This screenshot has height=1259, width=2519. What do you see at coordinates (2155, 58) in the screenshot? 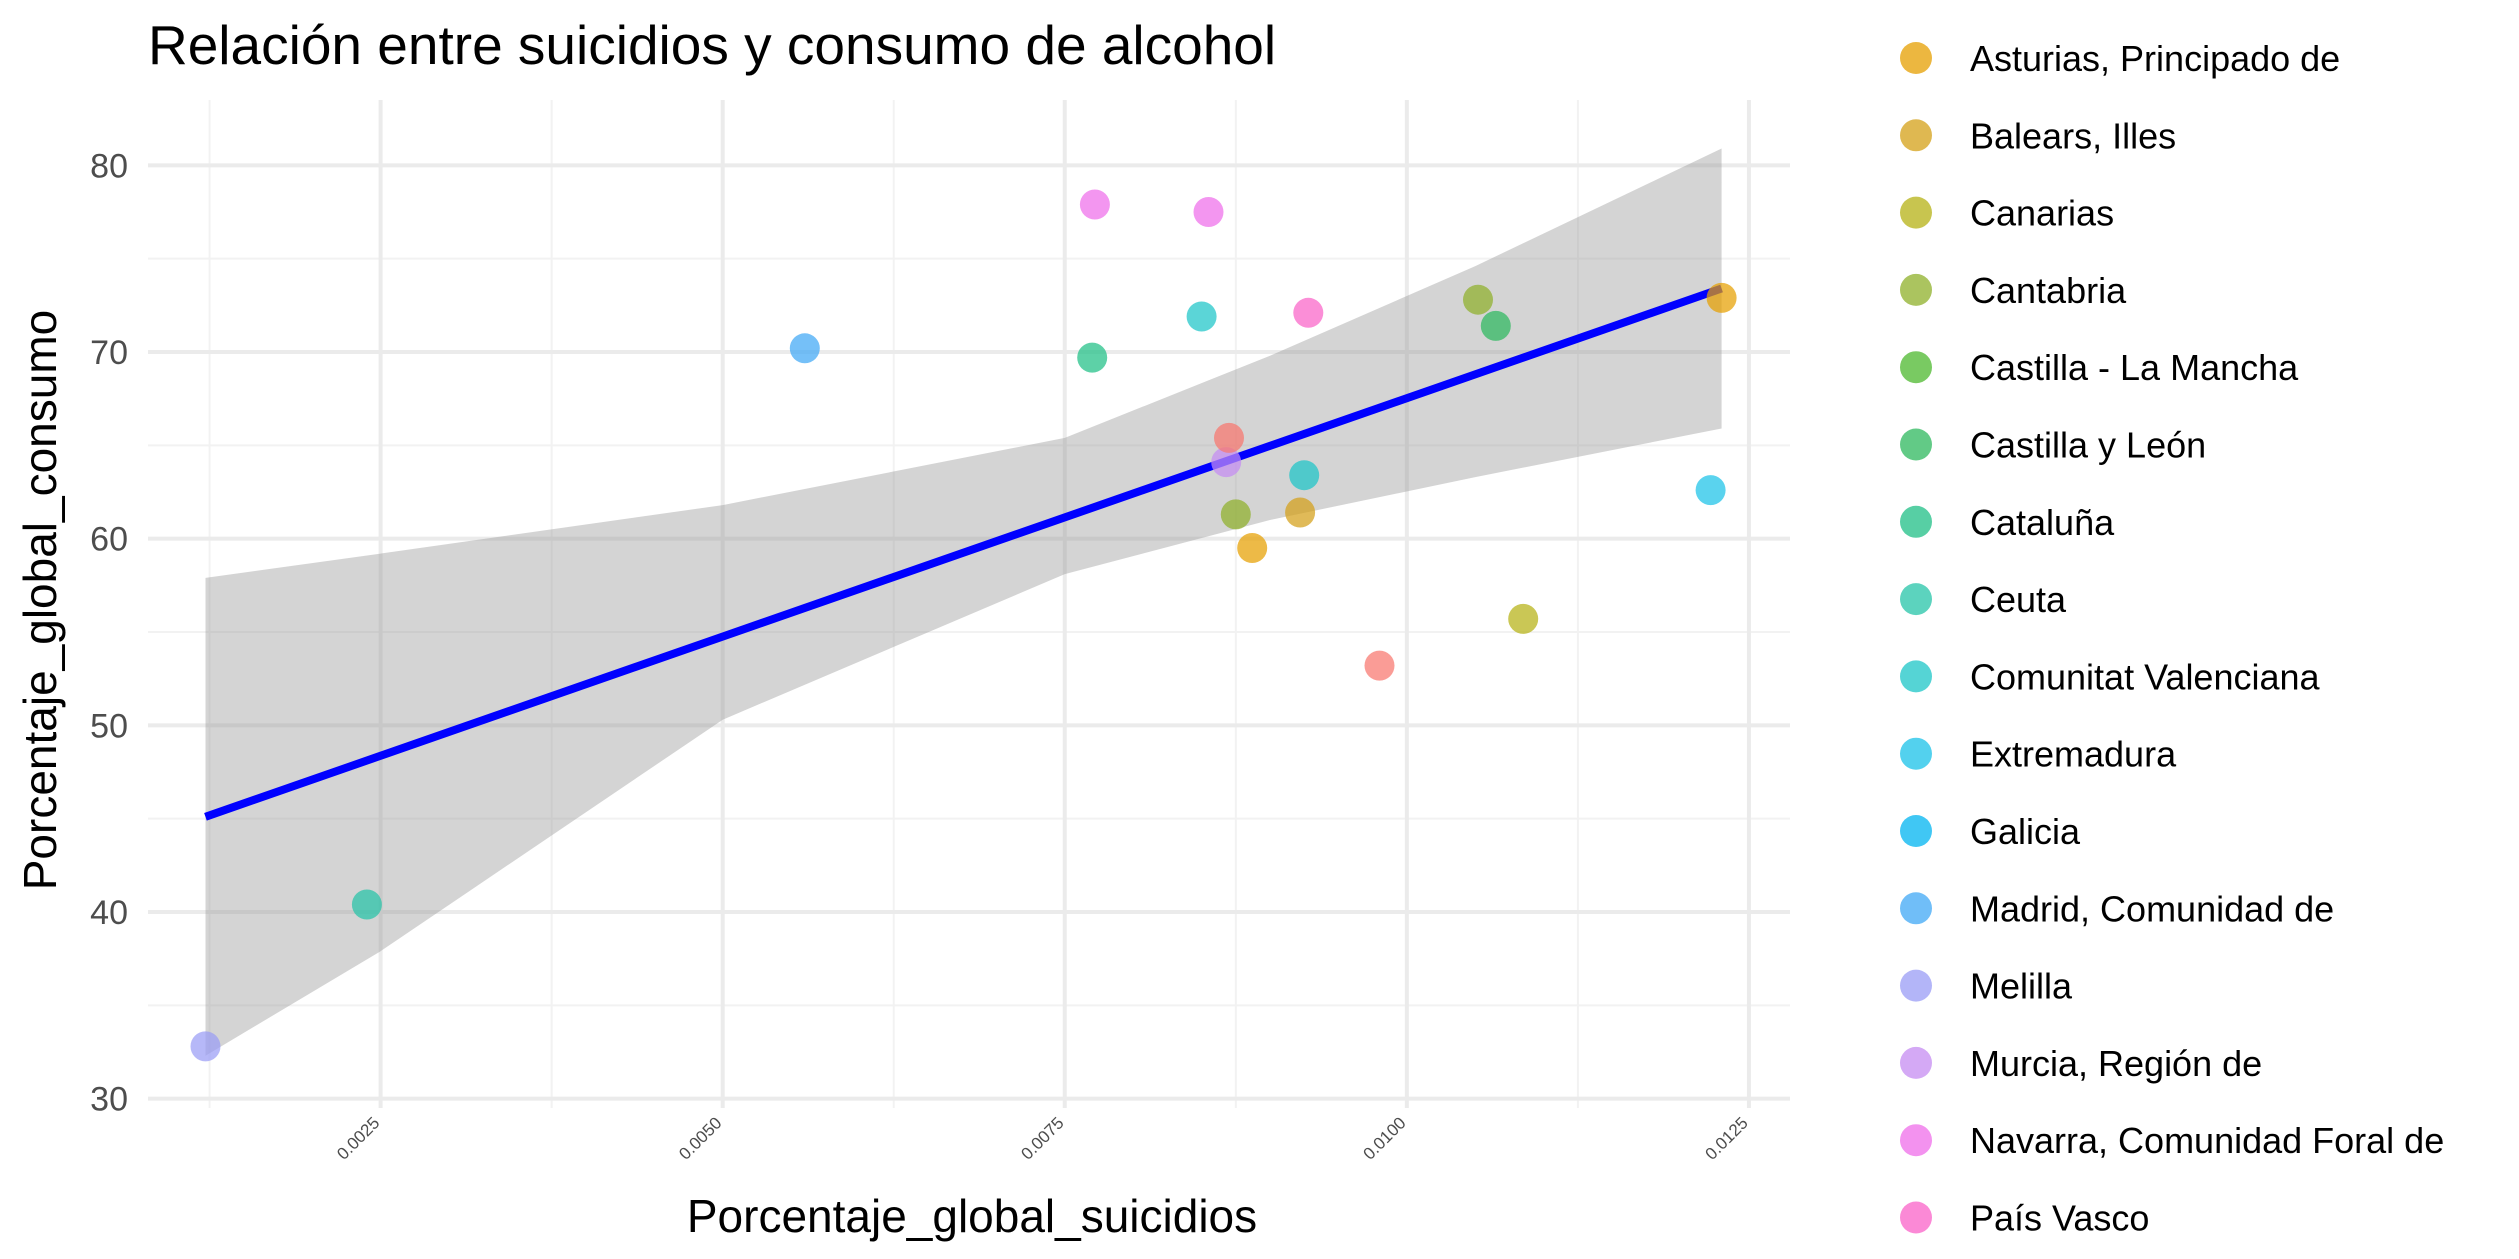
I see `legend-label: Asturias, Principado de` at bounding box center [2155, 58].